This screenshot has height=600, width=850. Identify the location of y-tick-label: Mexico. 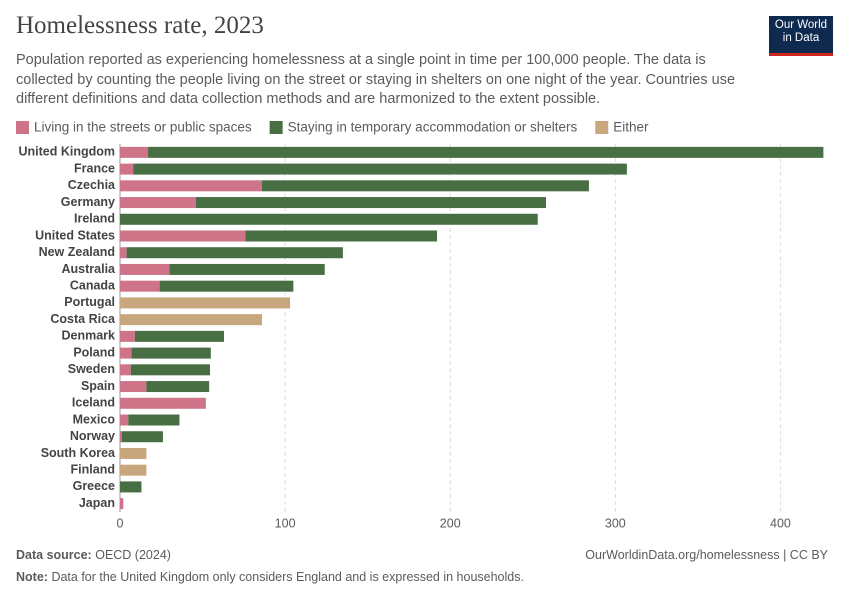
(94, 419).